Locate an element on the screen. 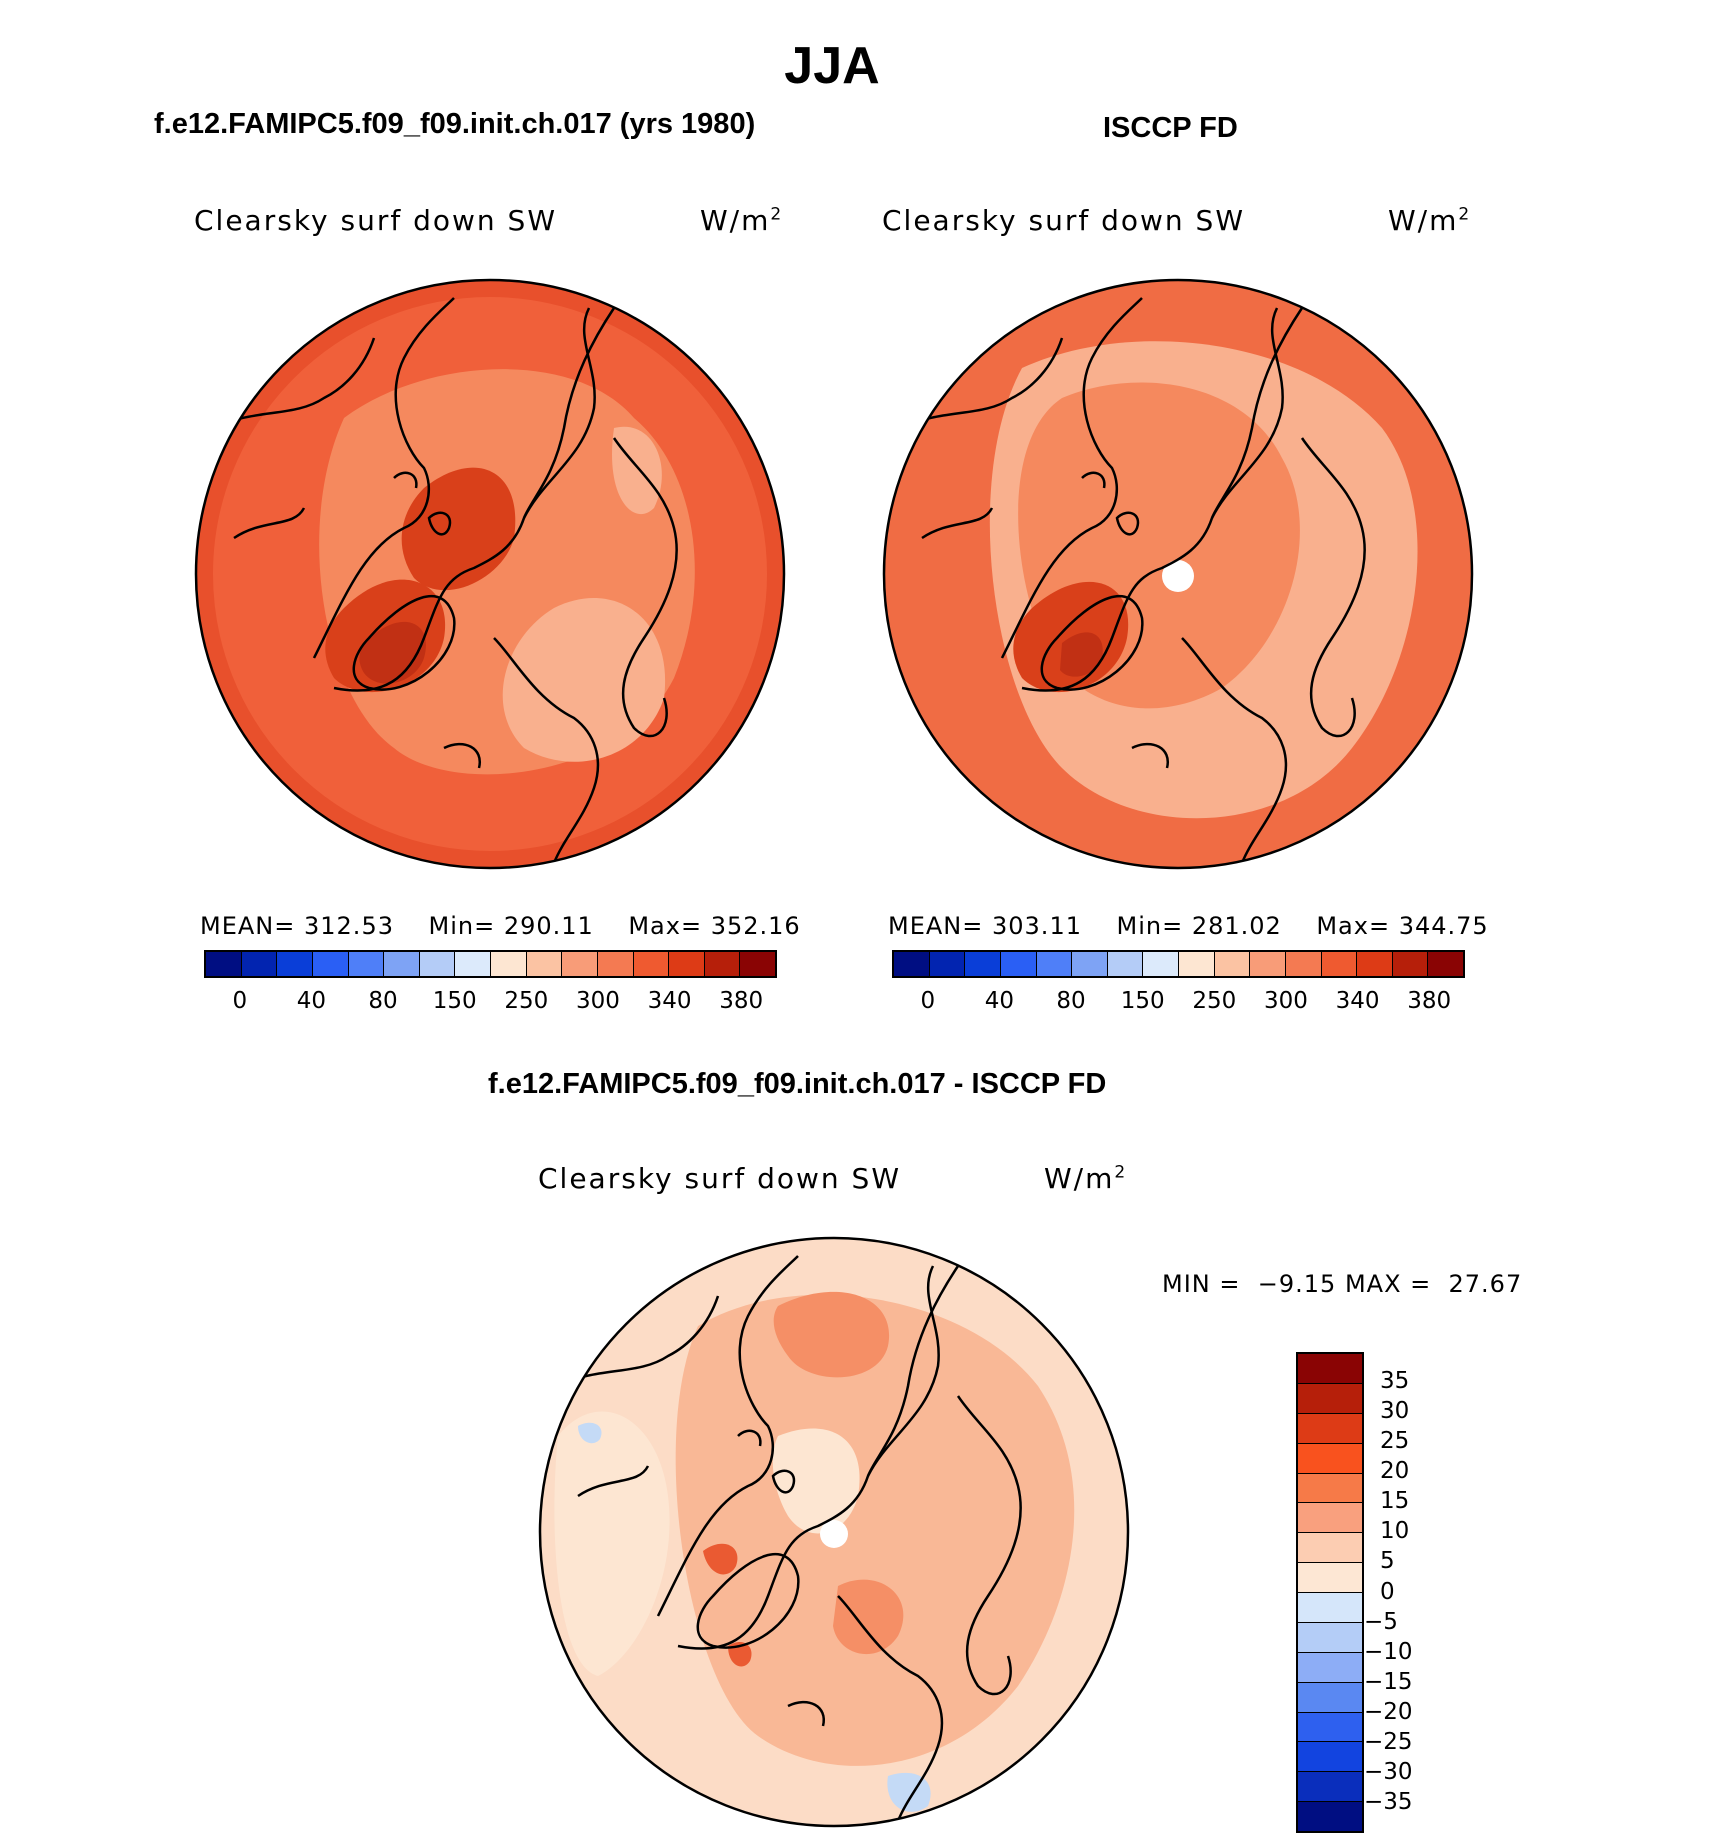 The image size is (1710, 1840). panel-2-title: ISCCP FD is located at coordinates (1170, 128).